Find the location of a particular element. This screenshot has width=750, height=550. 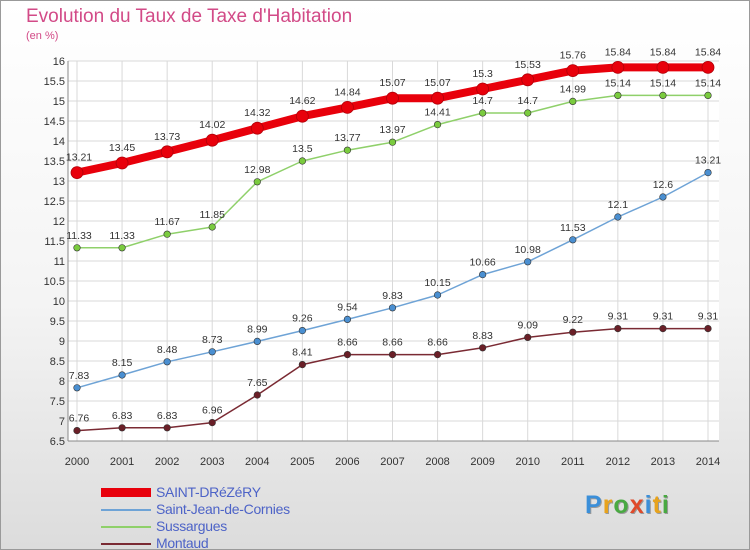

y-tick-label: 12.5 is located at coordinates (54, 202).